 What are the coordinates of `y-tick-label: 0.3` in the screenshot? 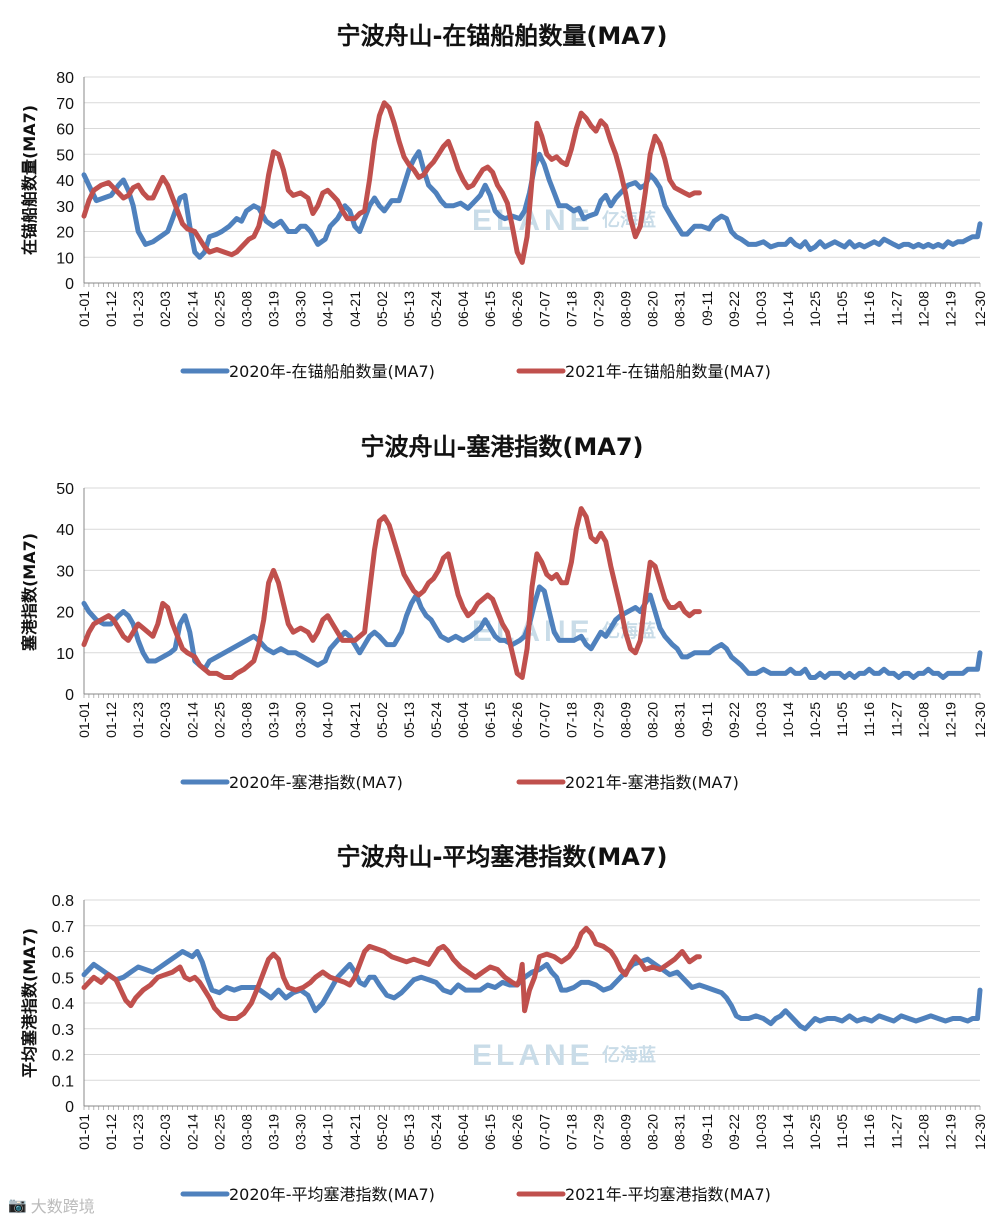 It's located at (63, 1030).